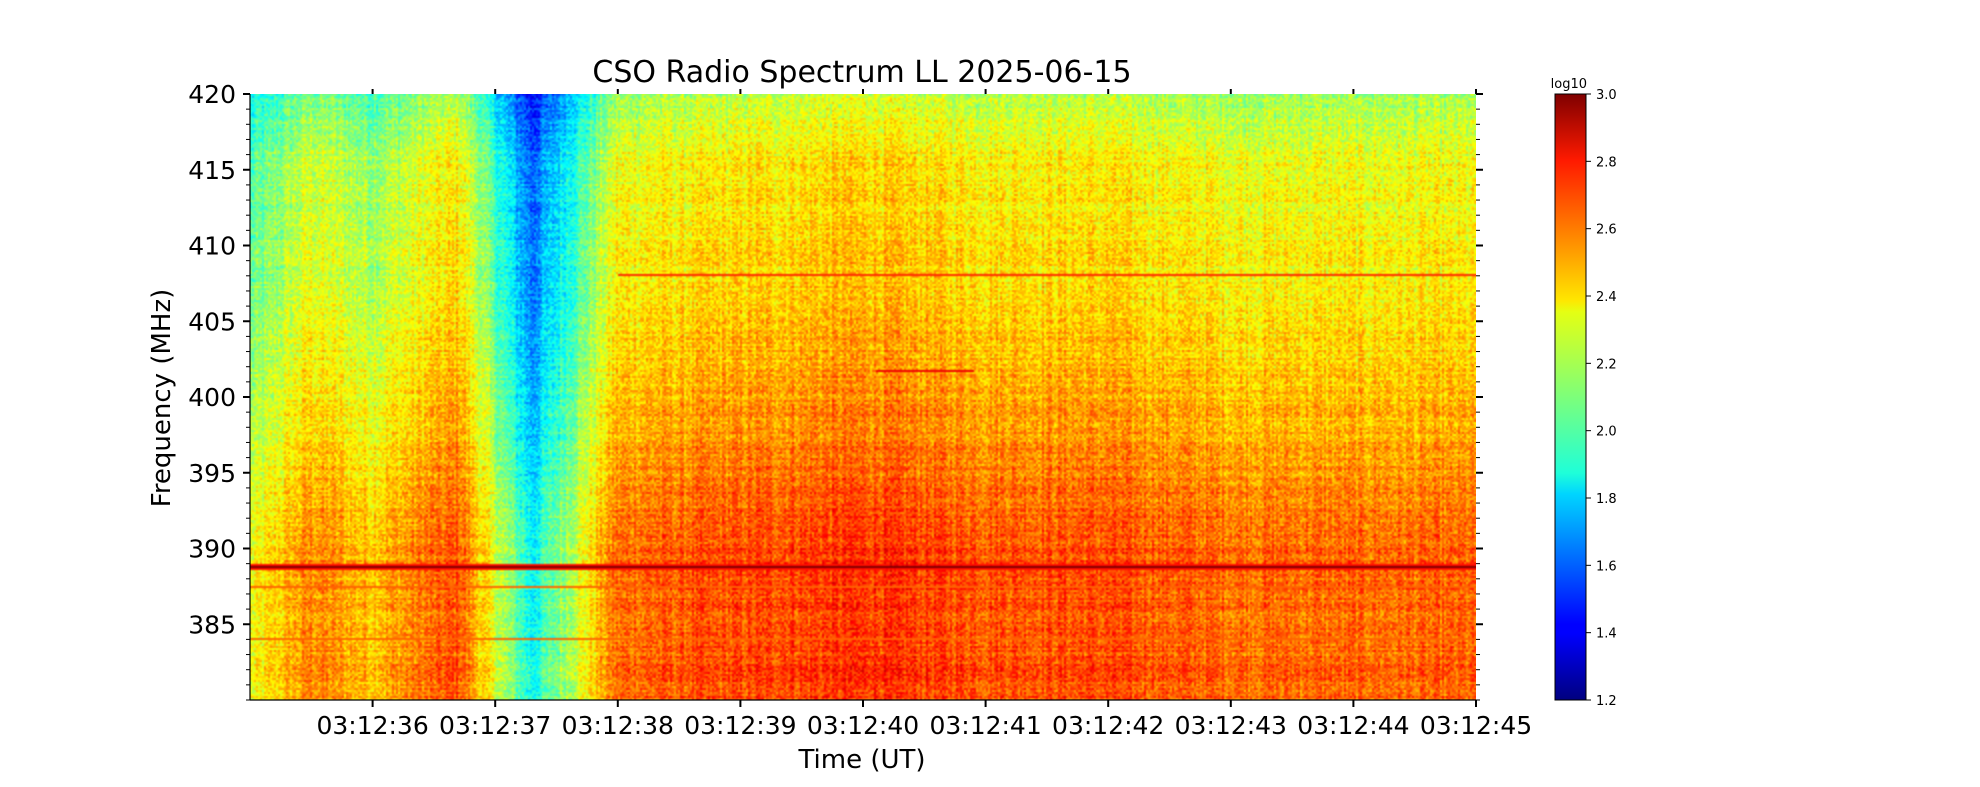  What do you see at coordinates (212, 246) in the screenshot?
I see `y-tick-label: 410` at bounding box center [212, 246].